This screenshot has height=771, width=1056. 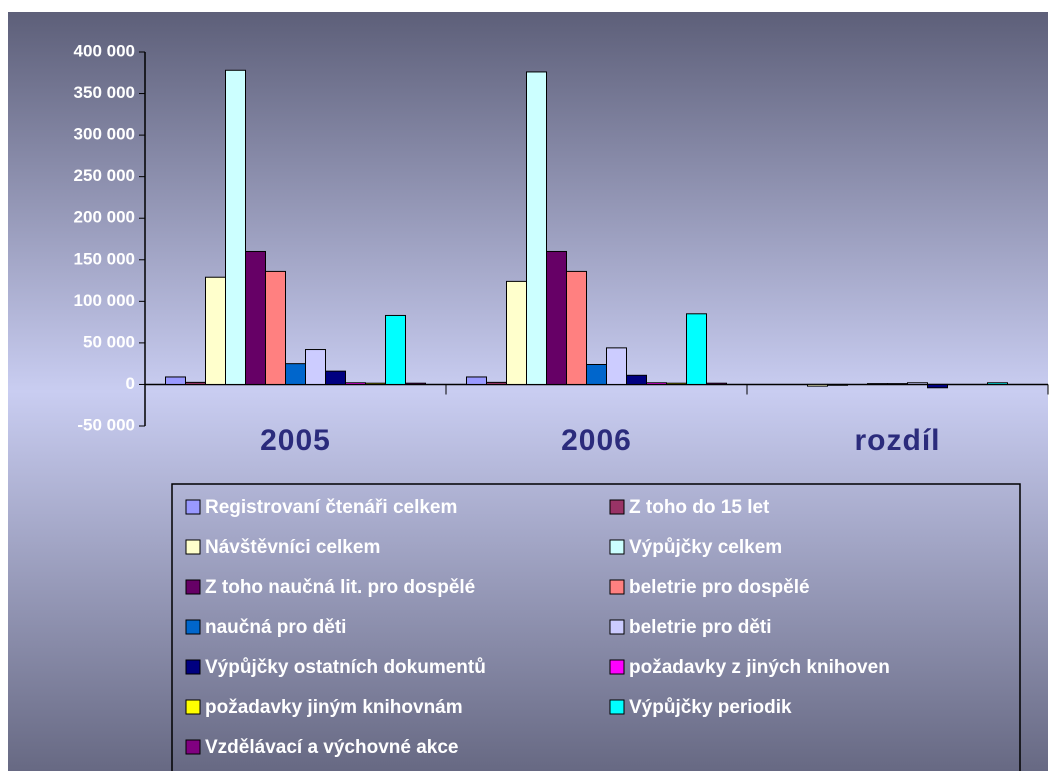 What do you see at coordinates (295, 440) in the screenshot?
I see `x-tick-label: 2005` at bounding box center [295, 440].